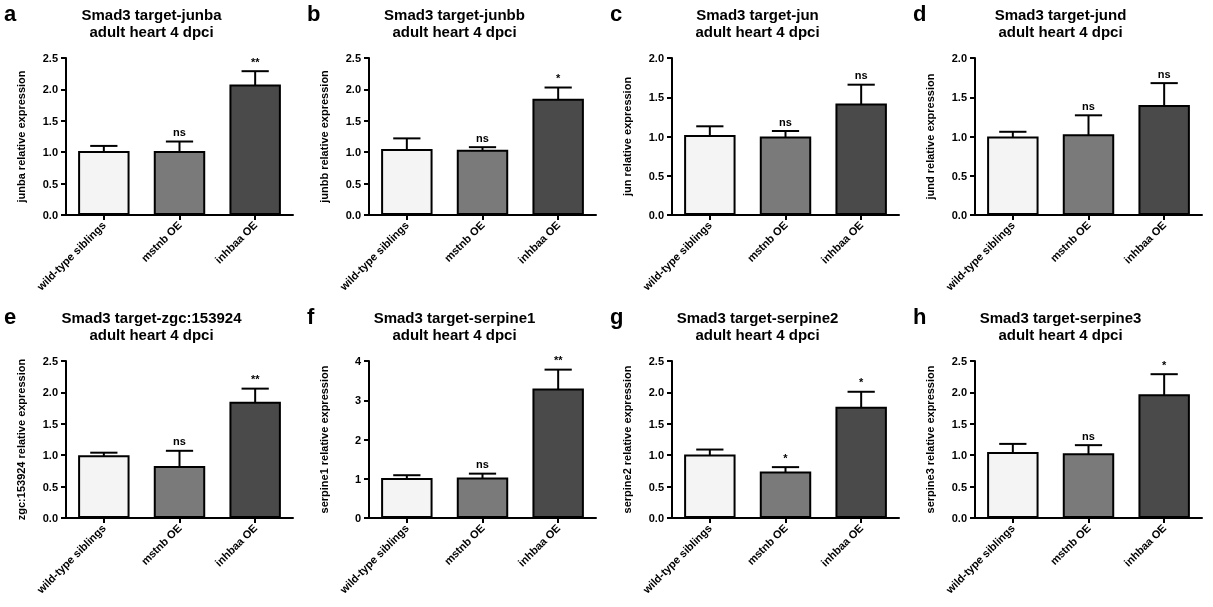  What do you see at coordinates (757, 14) in the screenshot?
I see `chart-title: Smad3 target-jun` at bounding box center [757, 14].